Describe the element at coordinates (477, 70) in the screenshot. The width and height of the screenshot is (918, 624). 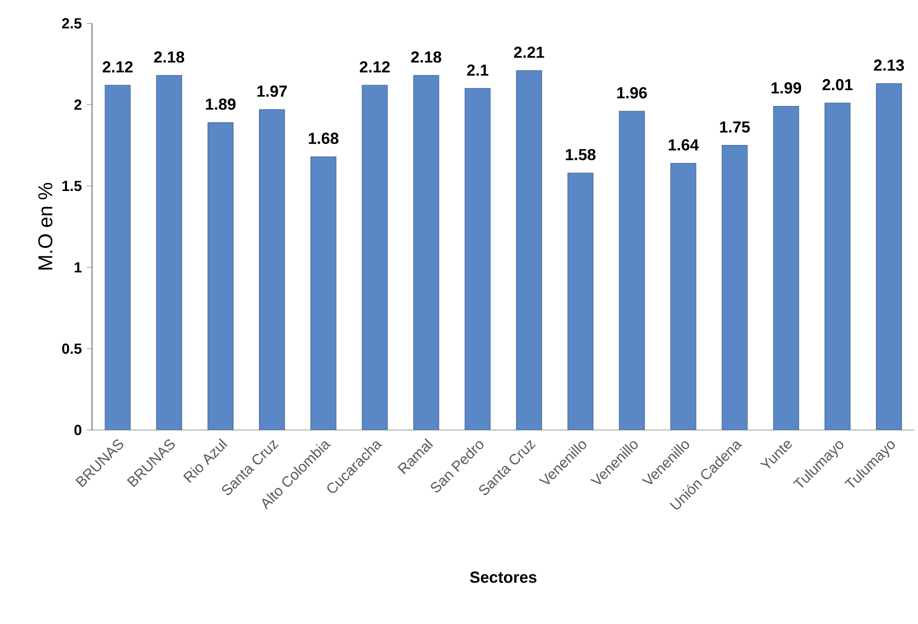
I see `data-label: 2.1` at that location.